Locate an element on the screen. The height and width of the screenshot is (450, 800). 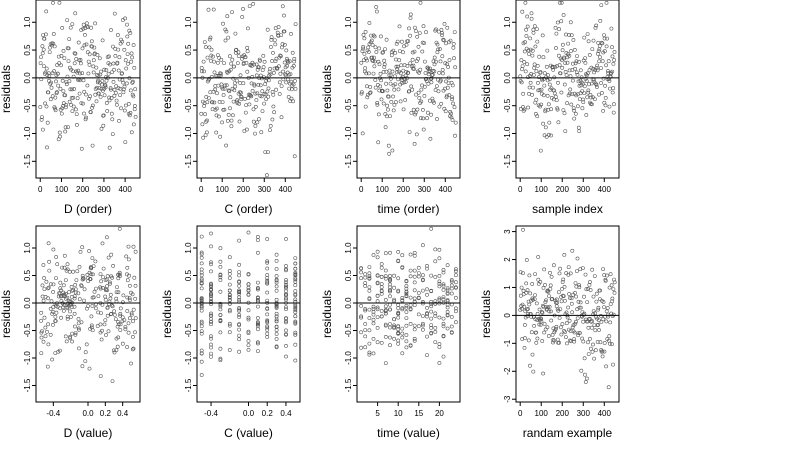
x-tick-label: 0 is located at coordinates (40, 189).